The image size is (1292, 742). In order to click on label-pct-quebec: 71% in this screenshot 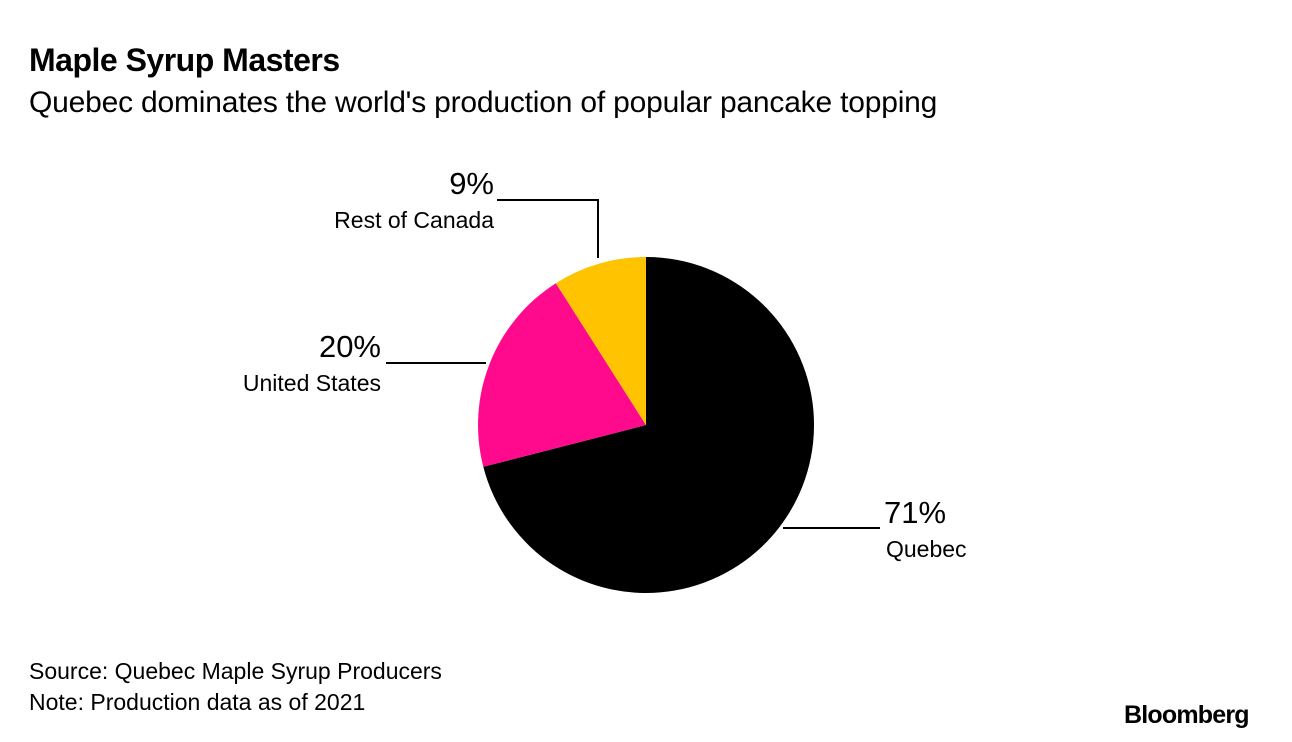, I will do `click(915, 512)`.